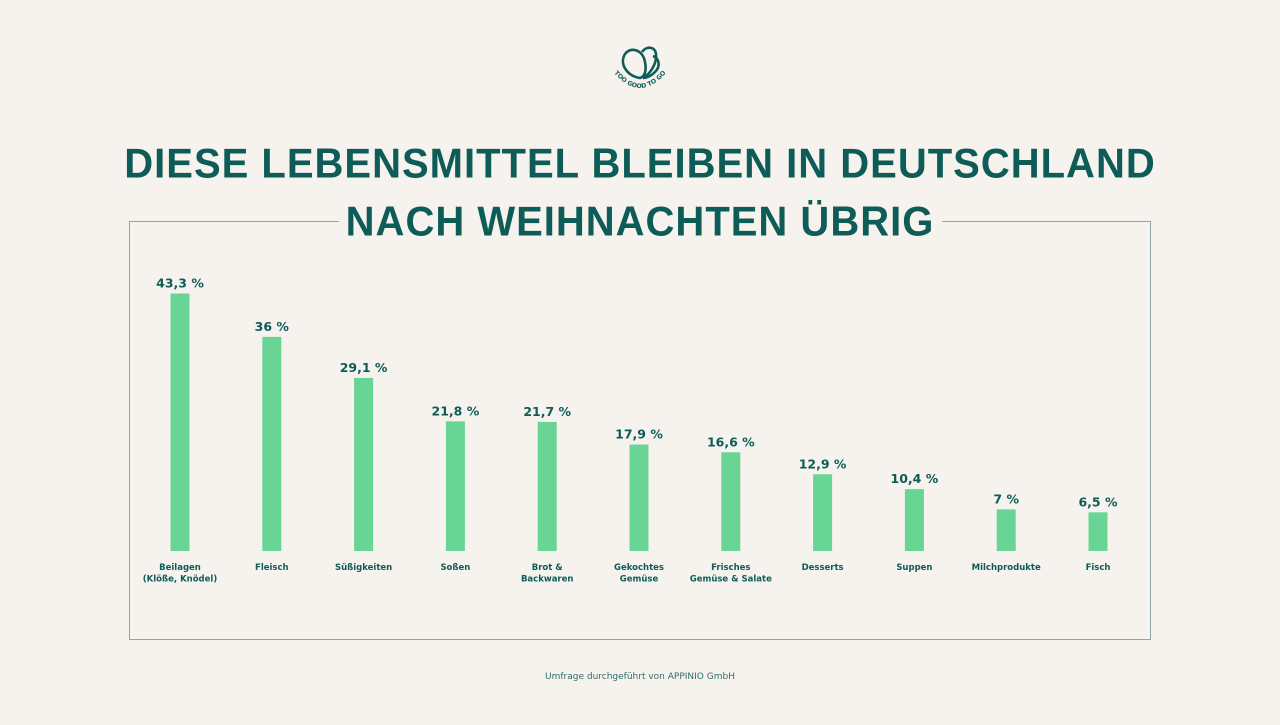  What do you see at coordinates (1097, 501) in the screenshot?
I see `bar-value-label: 6,5 %` at bounding box center [1097, 501].